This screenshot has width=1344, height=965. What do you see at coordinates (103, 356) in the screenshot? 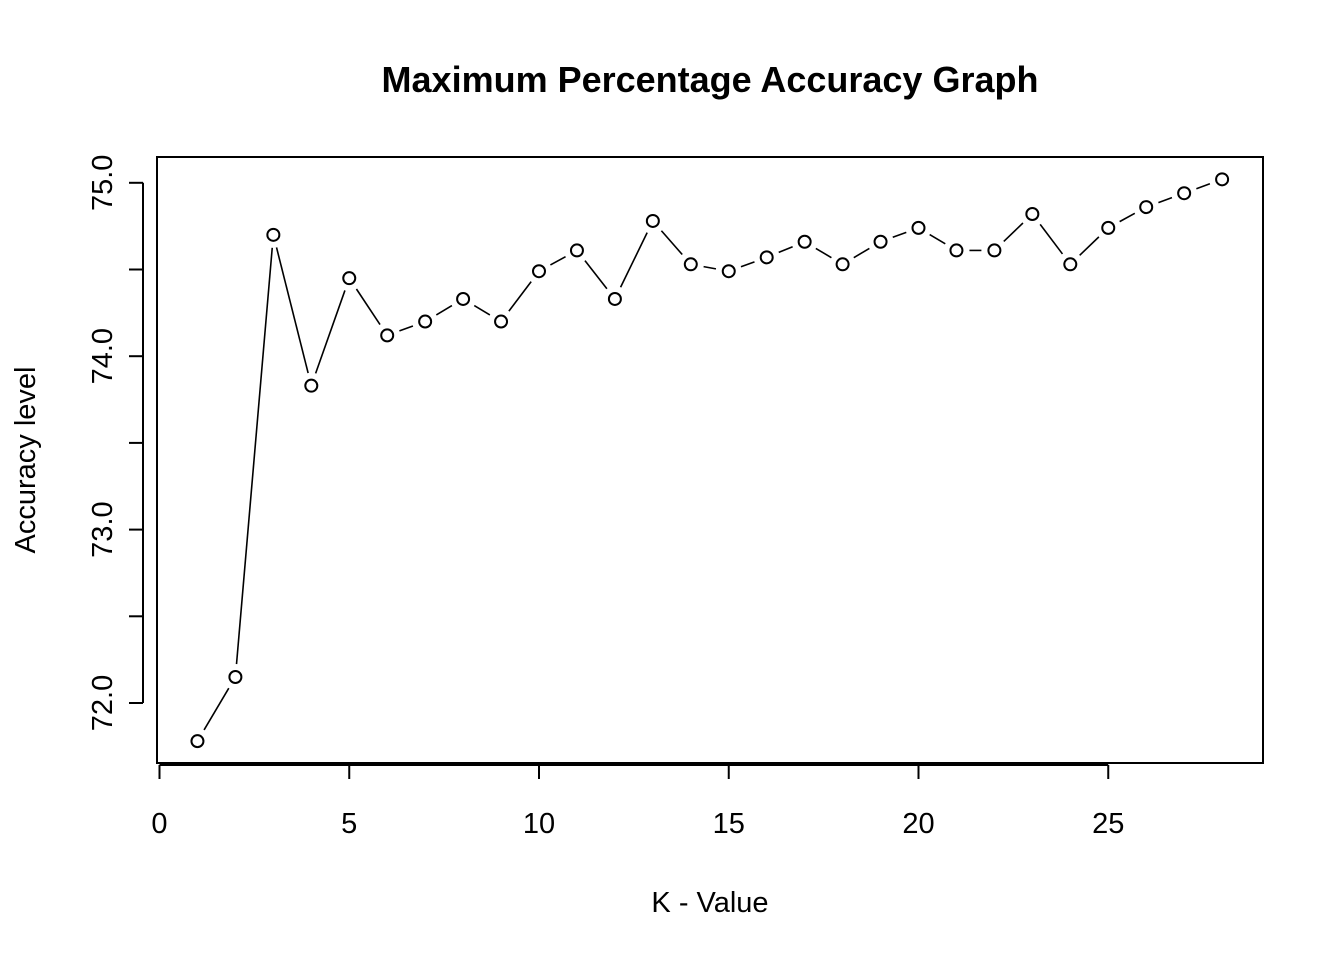
I see `y-tick-label: 74.0` at bounding box center [103, 356].